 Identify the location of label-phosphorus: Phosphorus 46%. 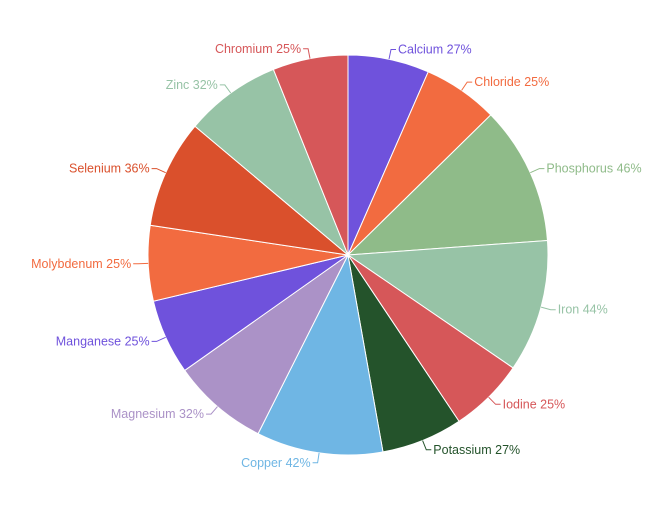
(593, 169).